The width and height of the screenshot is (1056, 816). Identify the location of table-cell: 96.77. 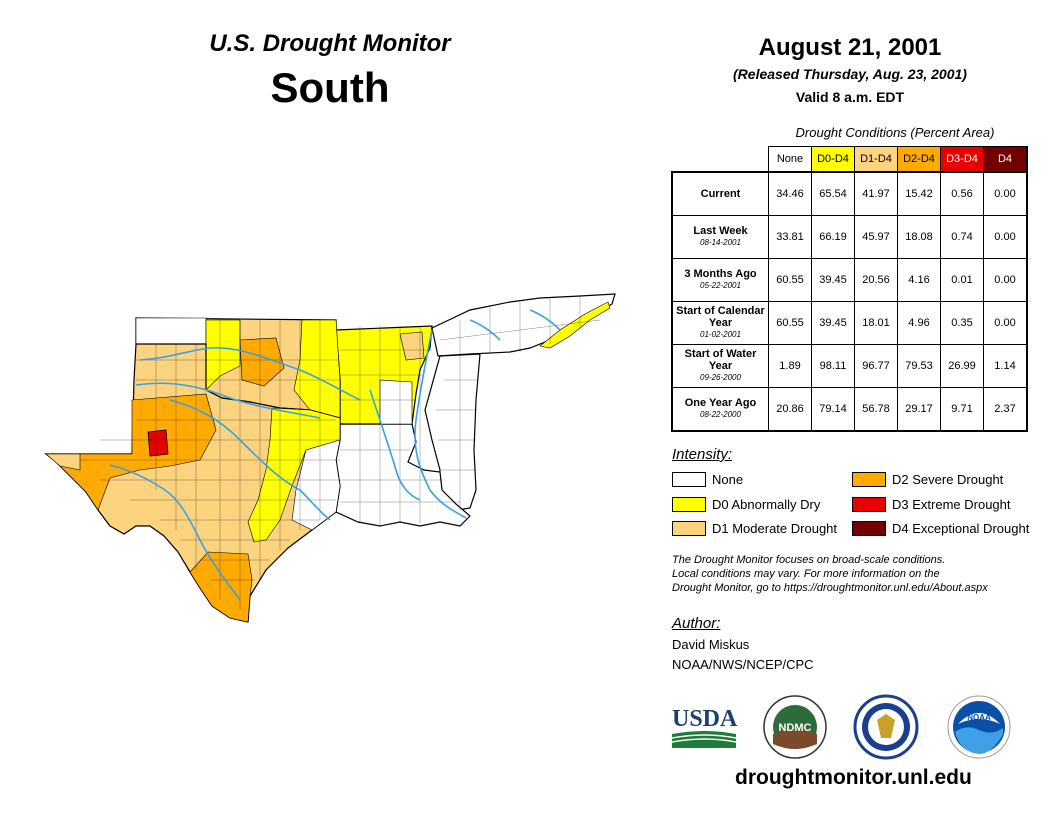
(876, 366).